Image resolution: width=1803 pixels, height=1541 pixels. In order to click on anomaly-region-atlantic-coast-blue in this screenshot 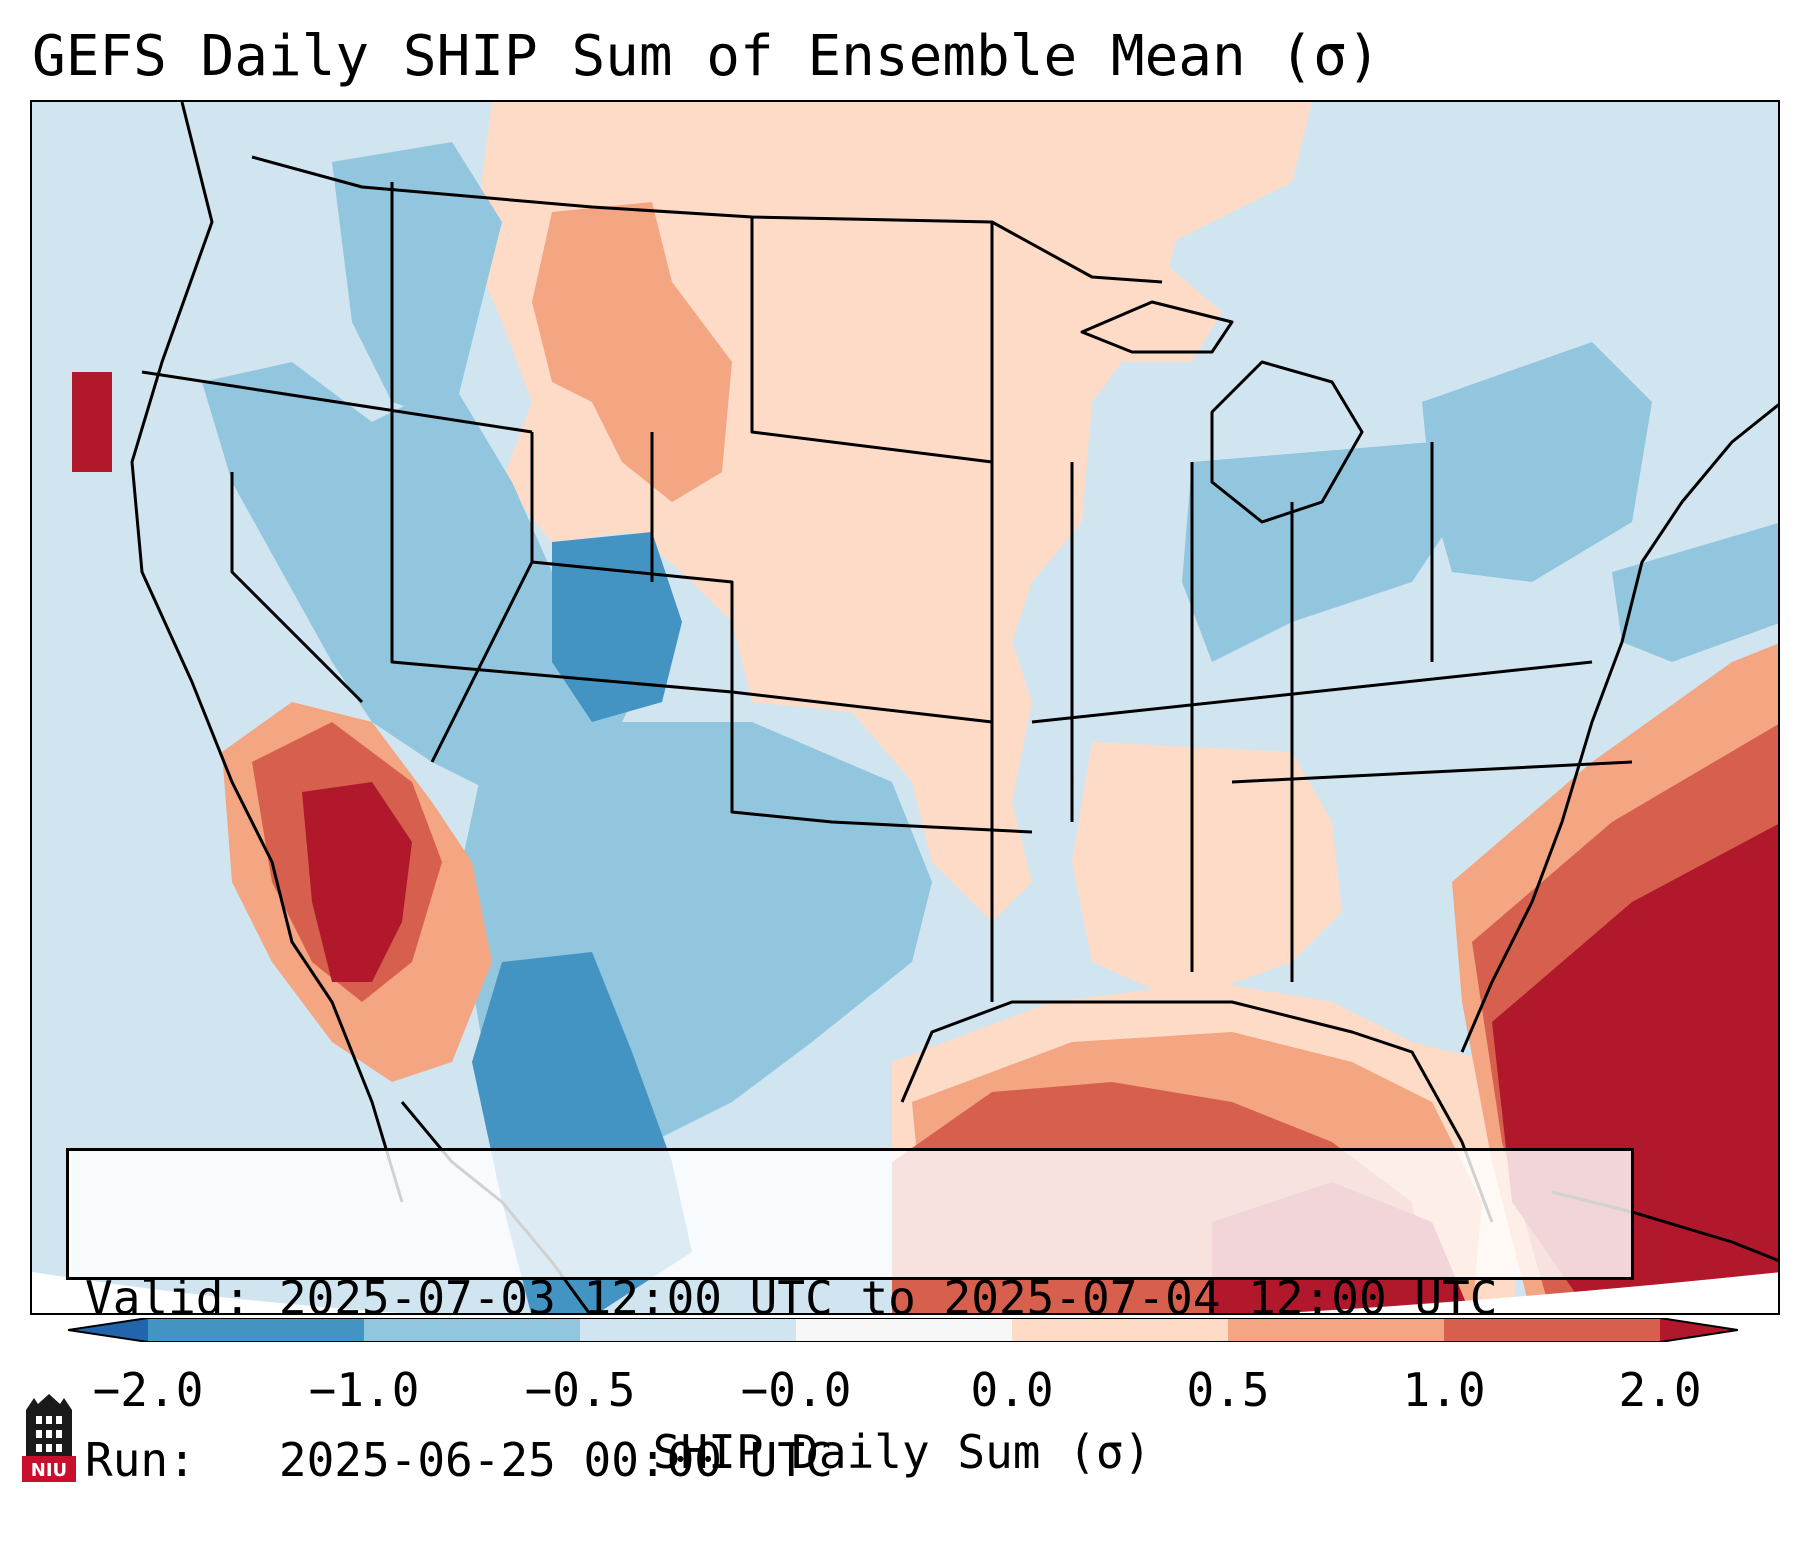, I will do `click(1695, 592)`.